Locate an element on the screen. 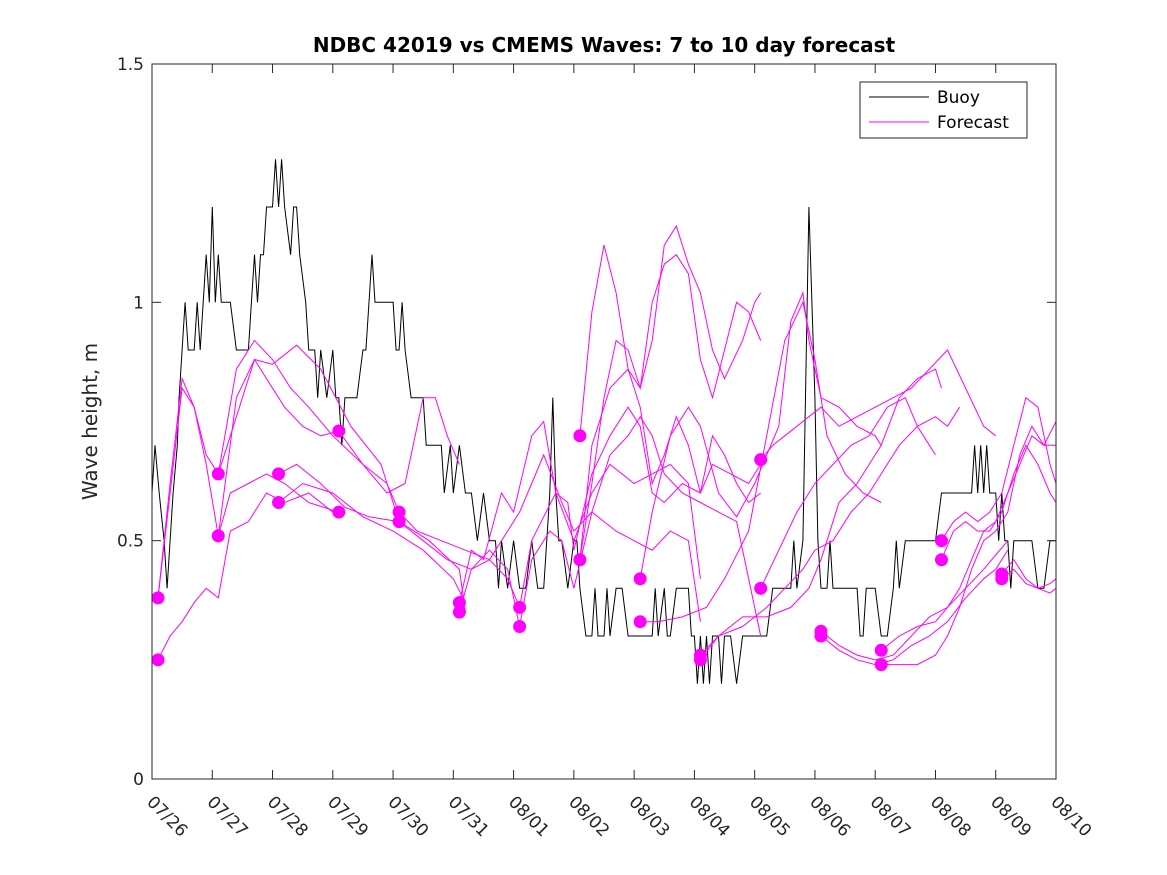  legend-forecast-label: Forecast is located at coordinates (973, 123).